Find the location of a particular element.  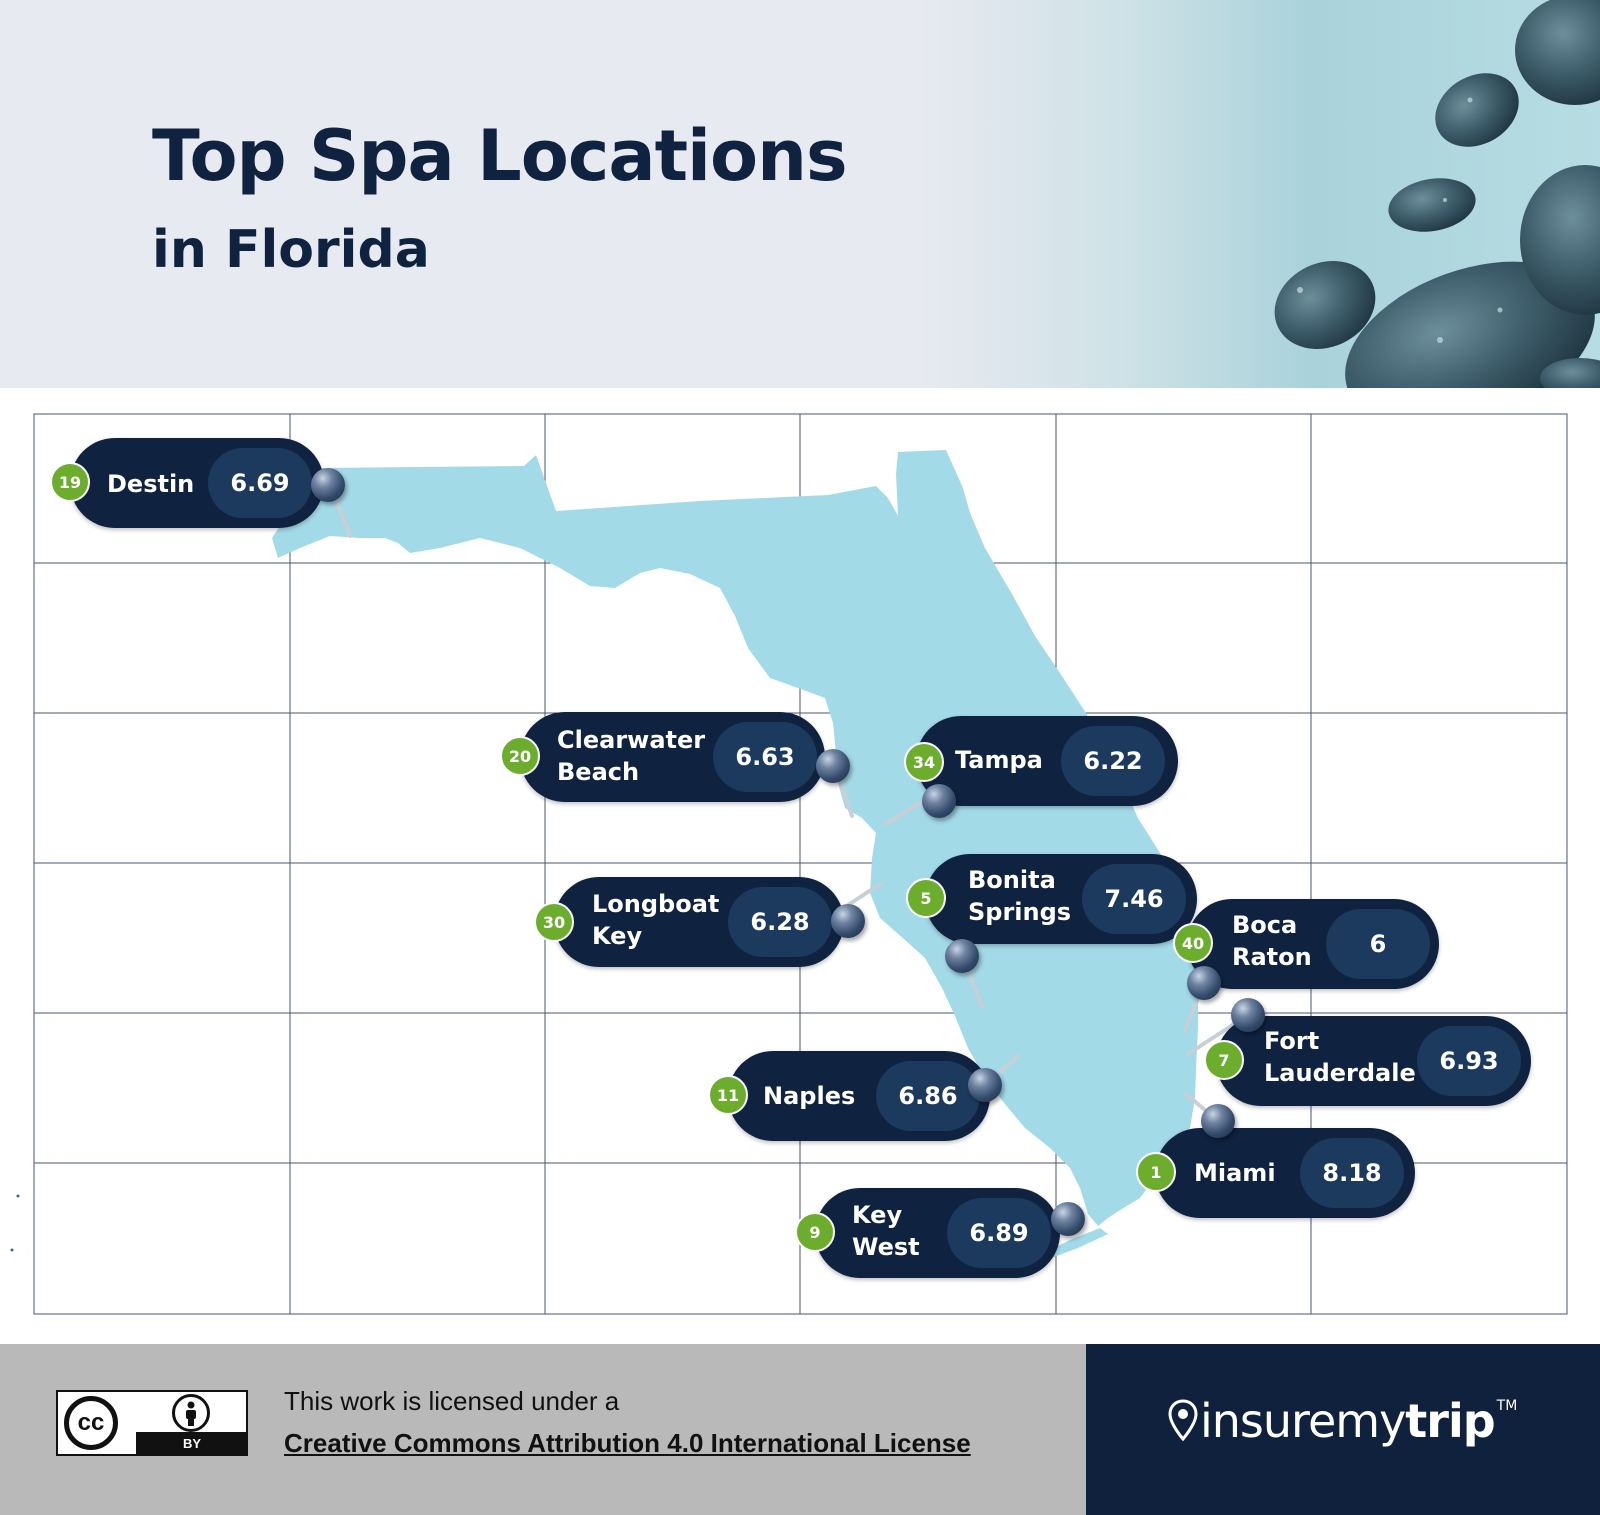

score-pill: 6.63 is located at coordinates (765, 757).